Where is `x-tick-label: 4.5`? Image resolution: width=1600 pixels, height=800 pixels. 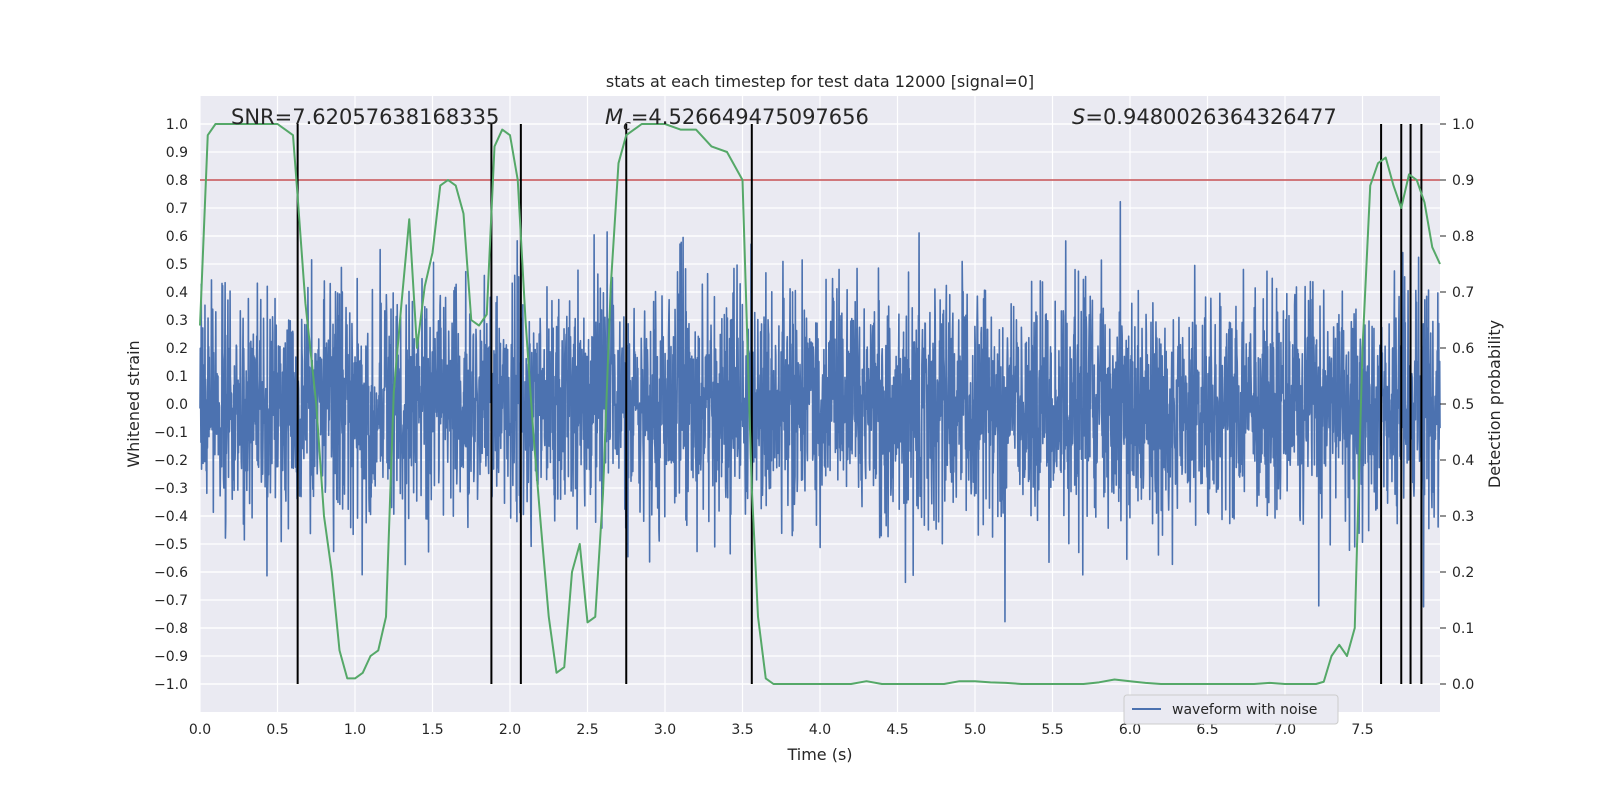
x-tick-label: 4.5 is located at coordinates (897, 730).